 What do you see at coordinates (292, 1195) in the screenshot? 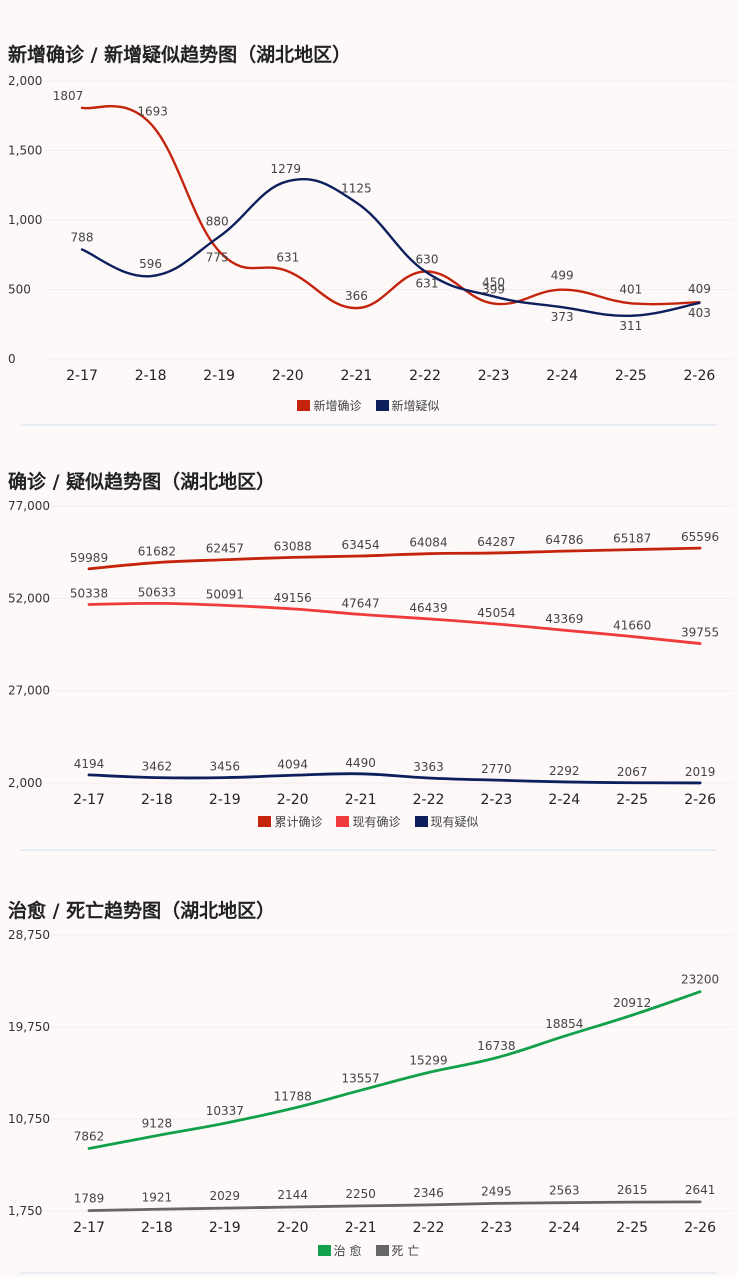
I see `data-label: 2144` at bounding box center [292, 1195].